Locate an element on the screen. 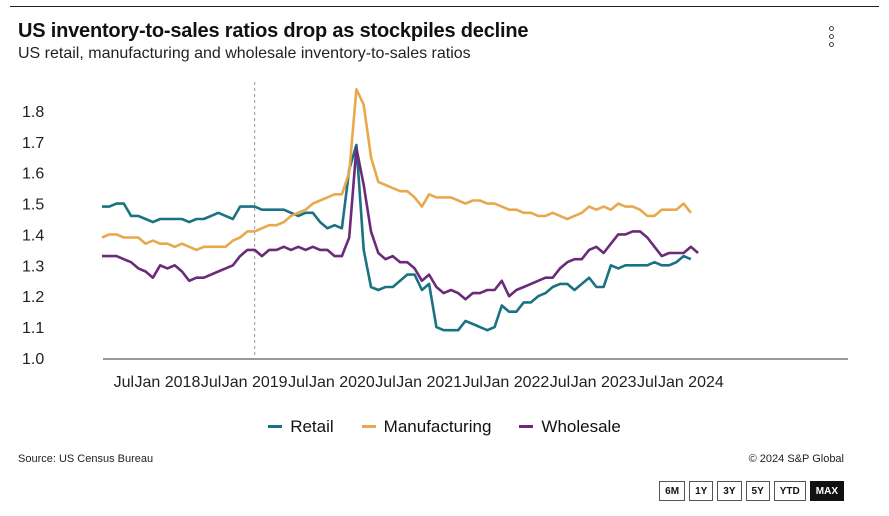  chart-legend: Retail Manufacturing Wholesale is located at coordinates (444, 425).